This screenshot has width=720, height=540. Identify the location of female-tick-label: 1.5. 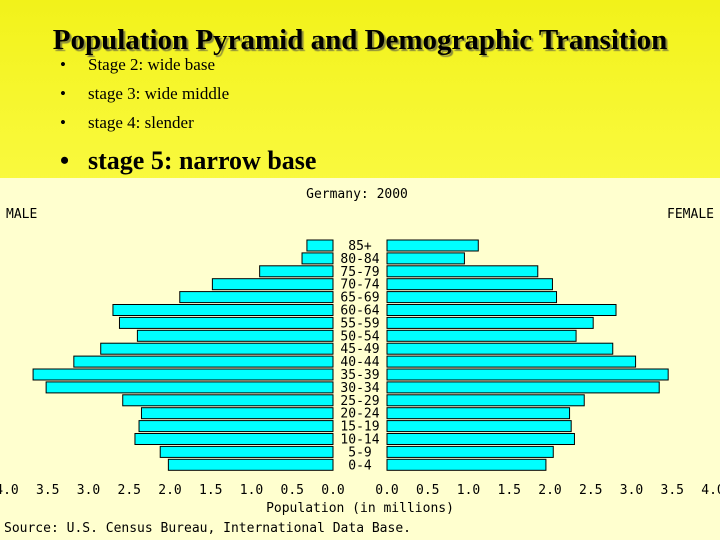
(509, 490).